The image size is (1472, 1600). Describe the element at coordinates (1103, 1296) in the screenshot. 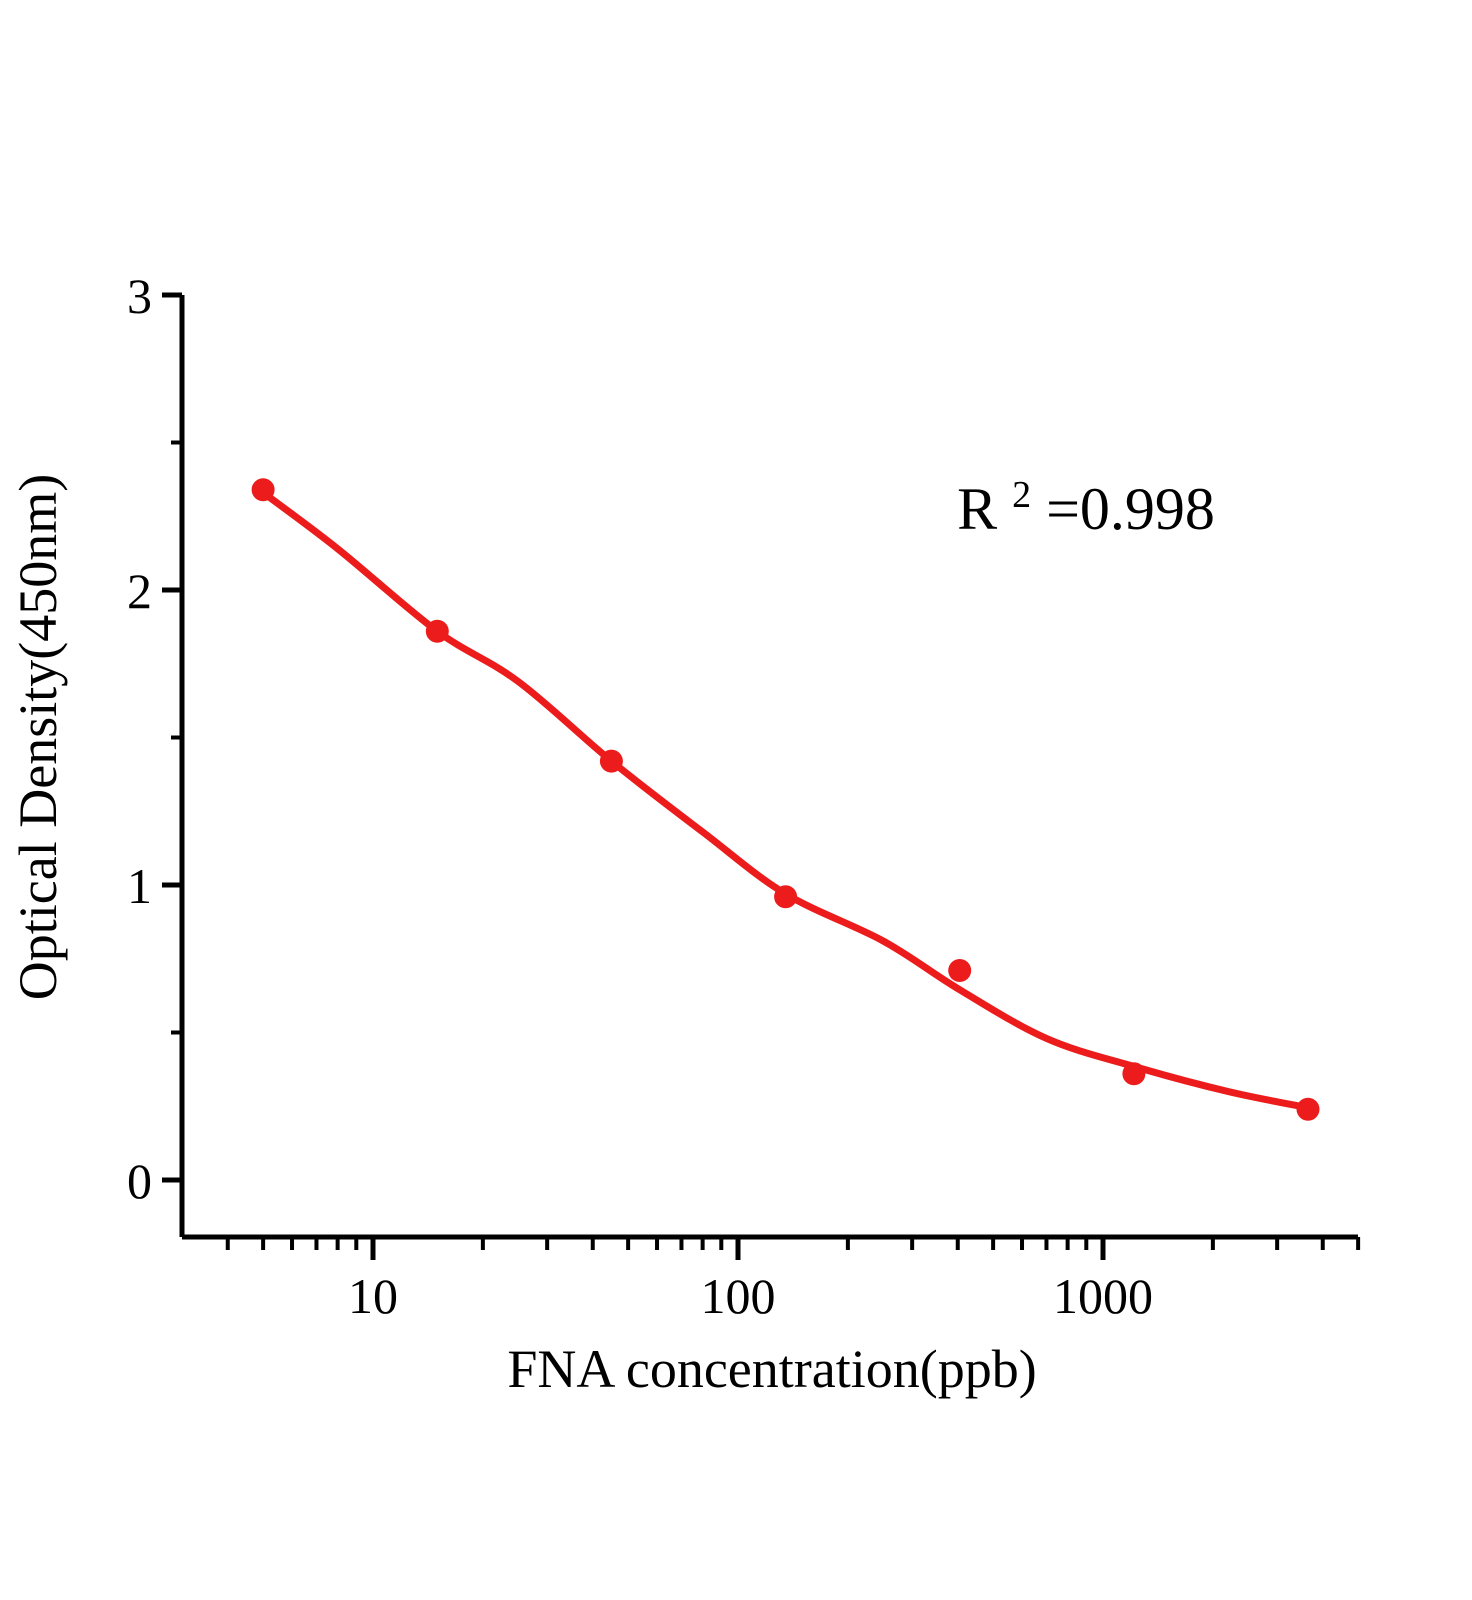

I see `x-tick-label: 1000` at that location.